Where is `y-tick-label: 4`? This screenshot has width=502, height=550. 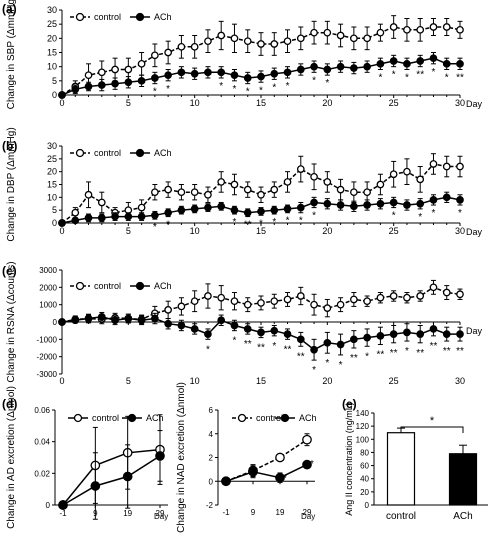
y-tick-label: 4 is located at coordinates (211, 434).